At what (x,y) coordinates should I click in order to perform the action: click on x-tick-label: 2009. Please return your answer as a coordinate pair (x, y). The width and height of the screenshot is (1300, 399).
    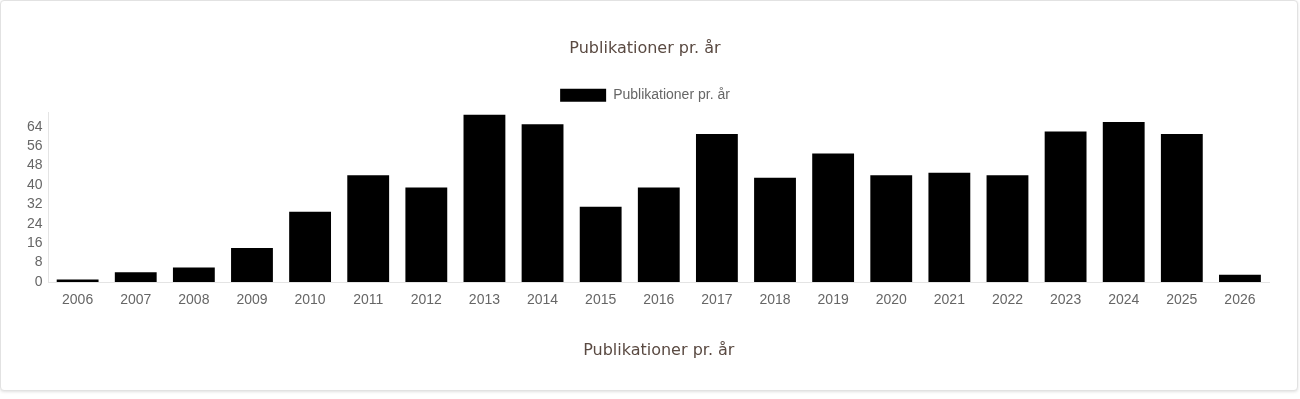
    Looking at the image, I should click on (252, 299).